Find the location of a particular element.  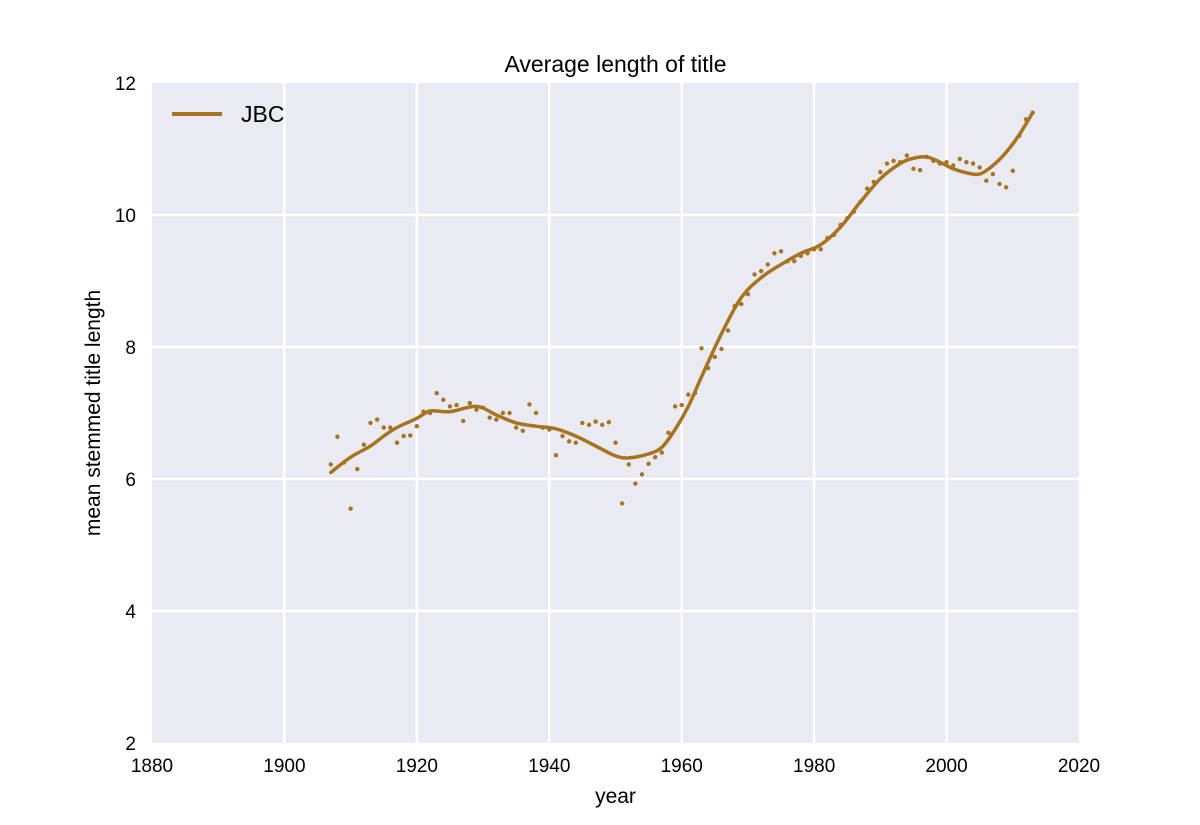

x-tick-label: 1920 is located at coordinates (417, 766).